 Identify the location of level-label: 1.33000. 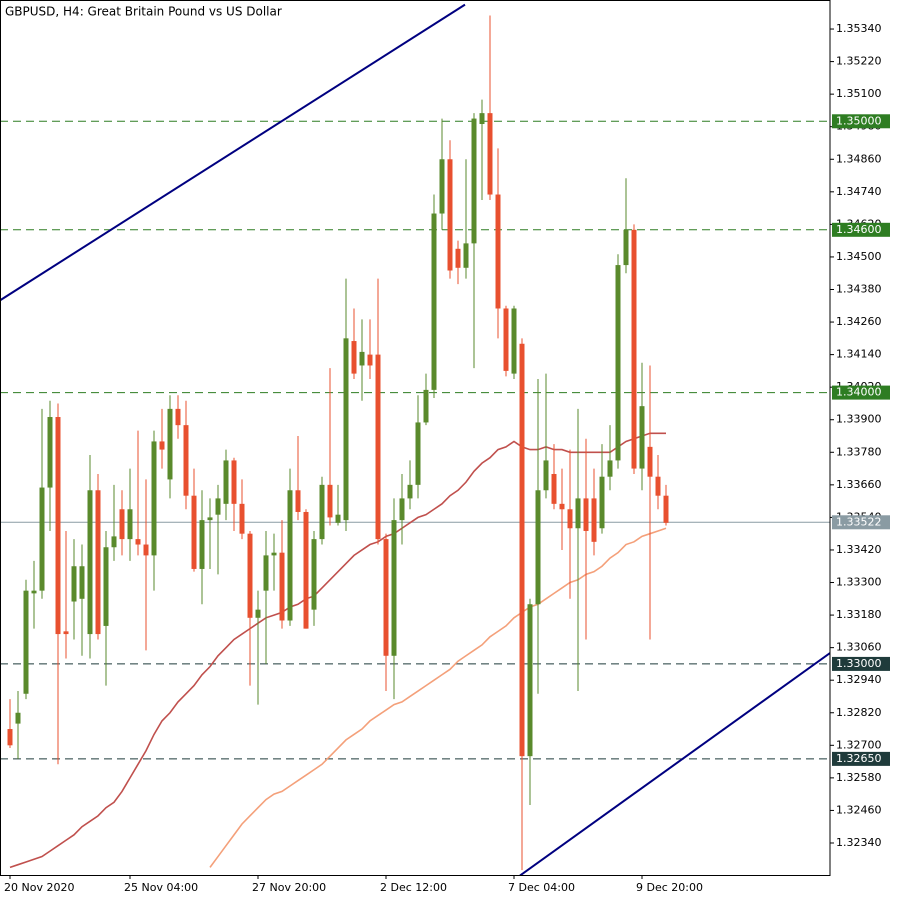
(859, 663).